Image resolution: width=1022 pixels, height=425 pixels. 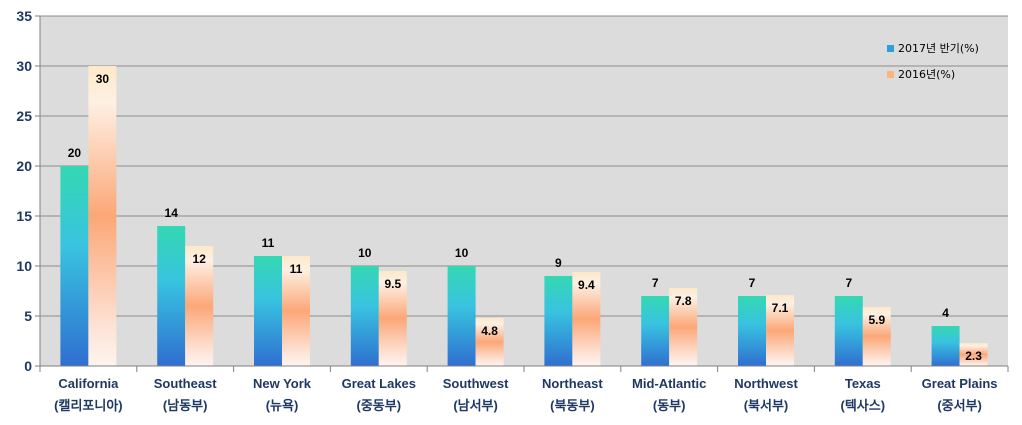 What do you see at coordinates (172, 213) in the screenshot?
I see `data-label: 14` at bounding box center [172, 213].